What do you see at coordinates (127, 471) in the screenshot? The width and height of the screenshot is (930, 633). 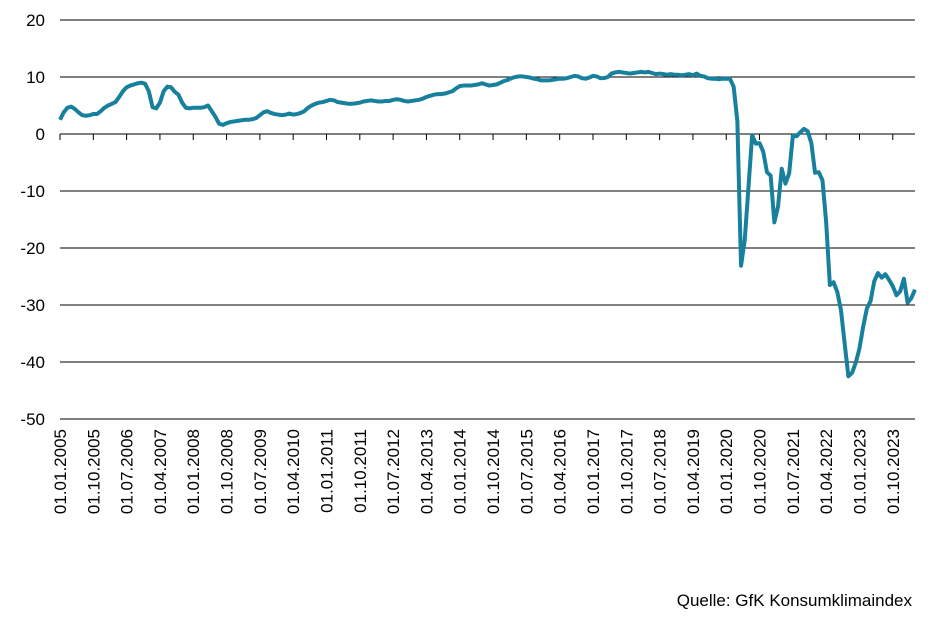 I see `x-tick-label: 01.07.2006` at bounding box center [127, 471].